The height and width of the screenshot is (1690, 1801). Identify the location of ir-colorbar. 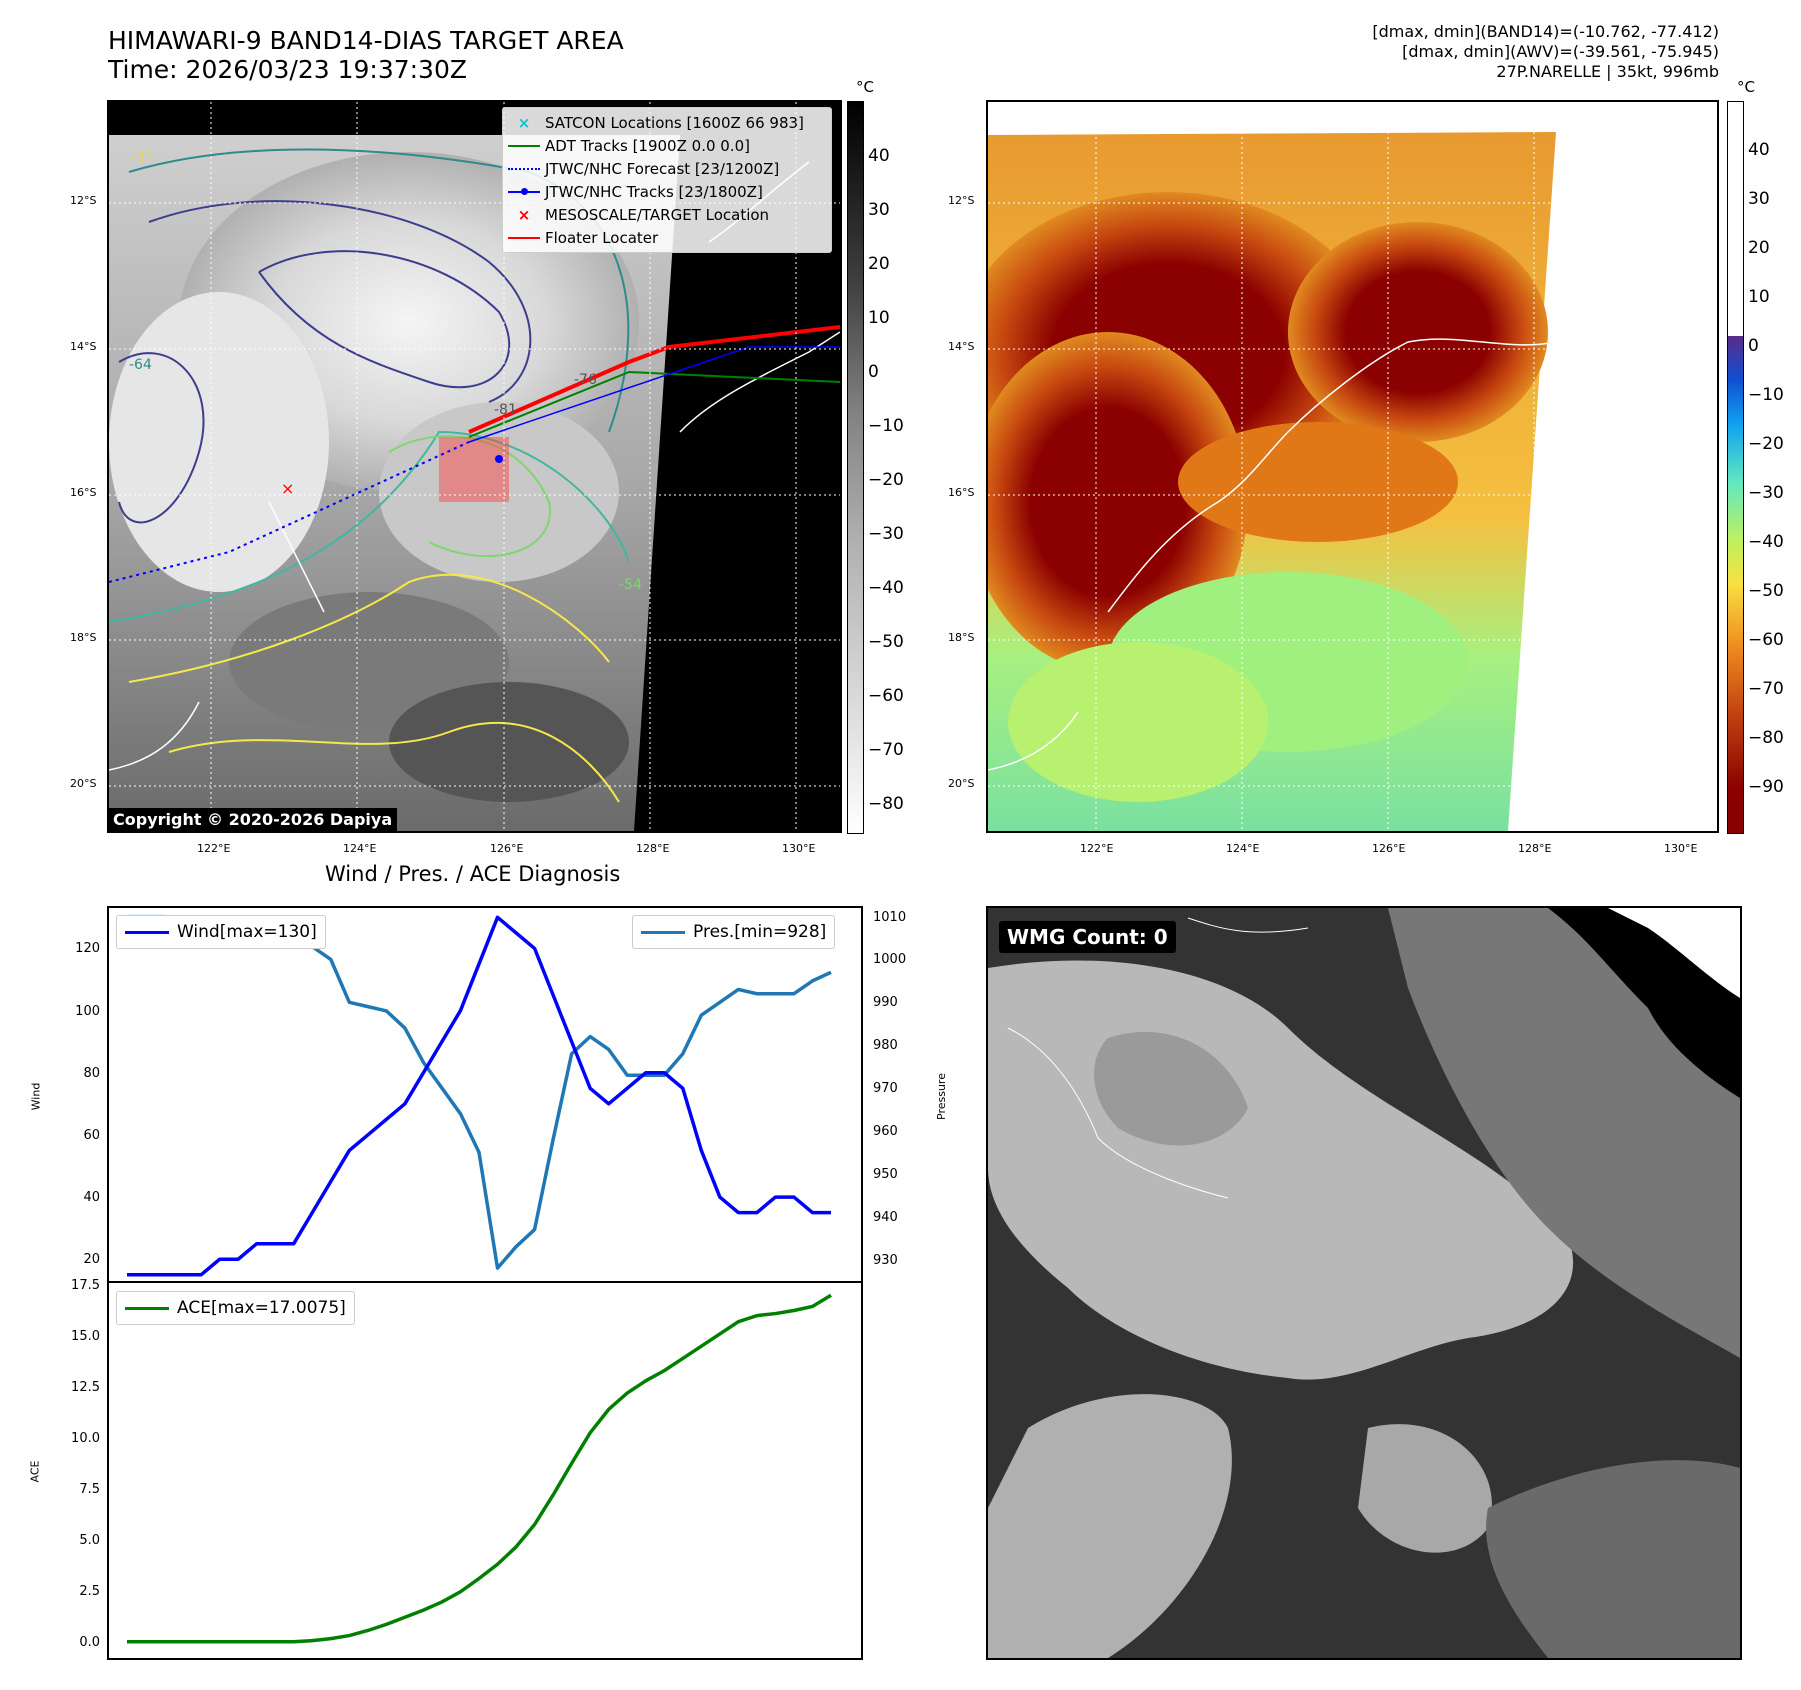
(855, 467).